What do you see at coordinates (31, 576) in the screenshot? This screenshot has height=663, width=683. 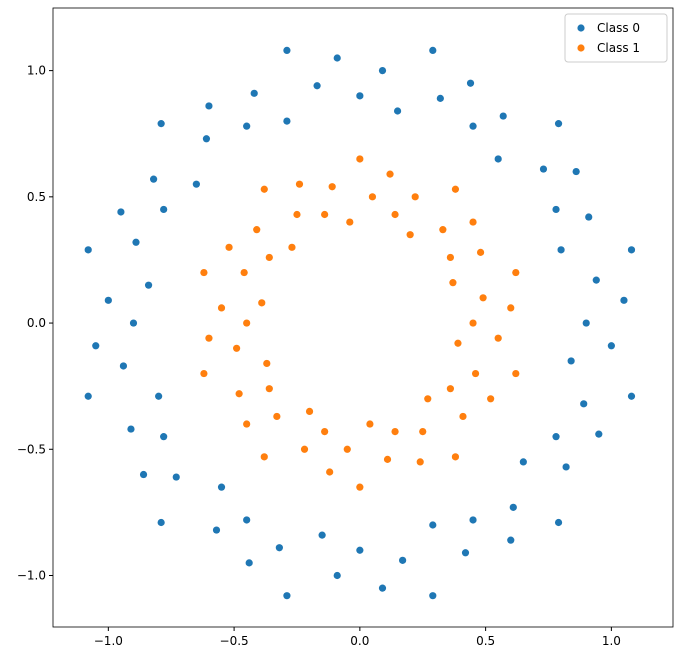 I see `y-tick-label: −1.0` at bounding box center [31, 576].